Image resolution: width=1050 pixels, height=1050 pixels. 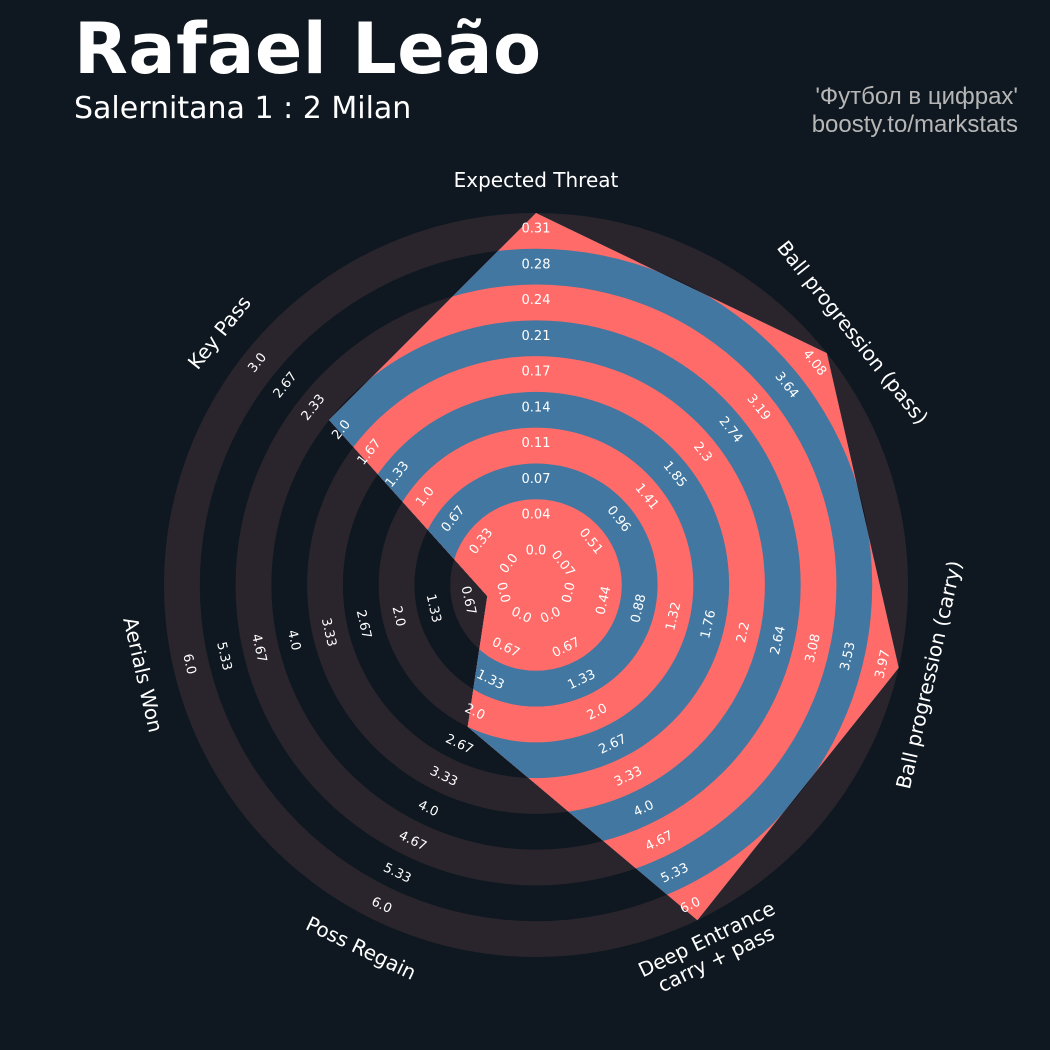 What do you see at coordinates (536, 407) in the screenshot?
I see `tick-label: 0.14` at bounding box center [536, 407].